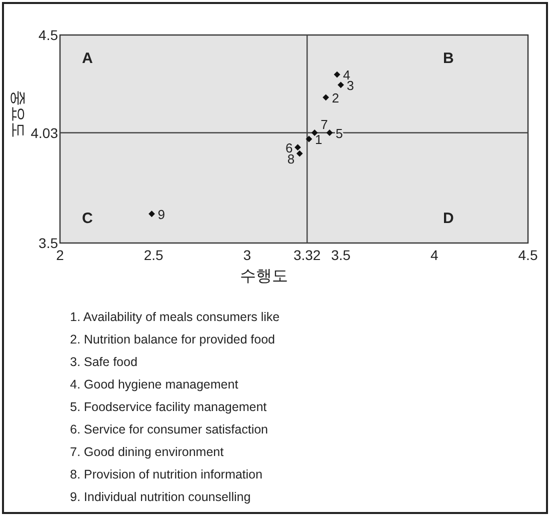  Describe the element at coordinates (104, 362) in the screenshot. I see `text: 3. Safe food` at that location.